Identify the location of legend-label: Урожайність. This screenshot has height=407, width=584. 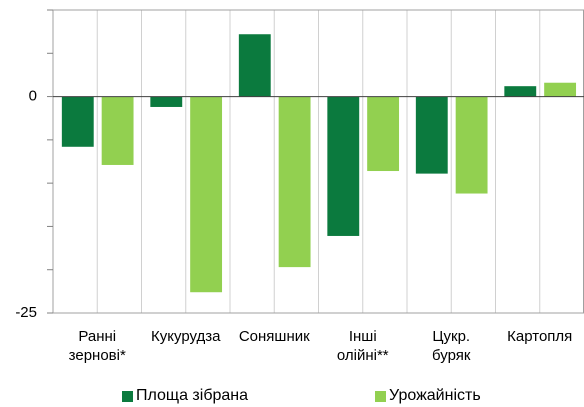
(435, 395).